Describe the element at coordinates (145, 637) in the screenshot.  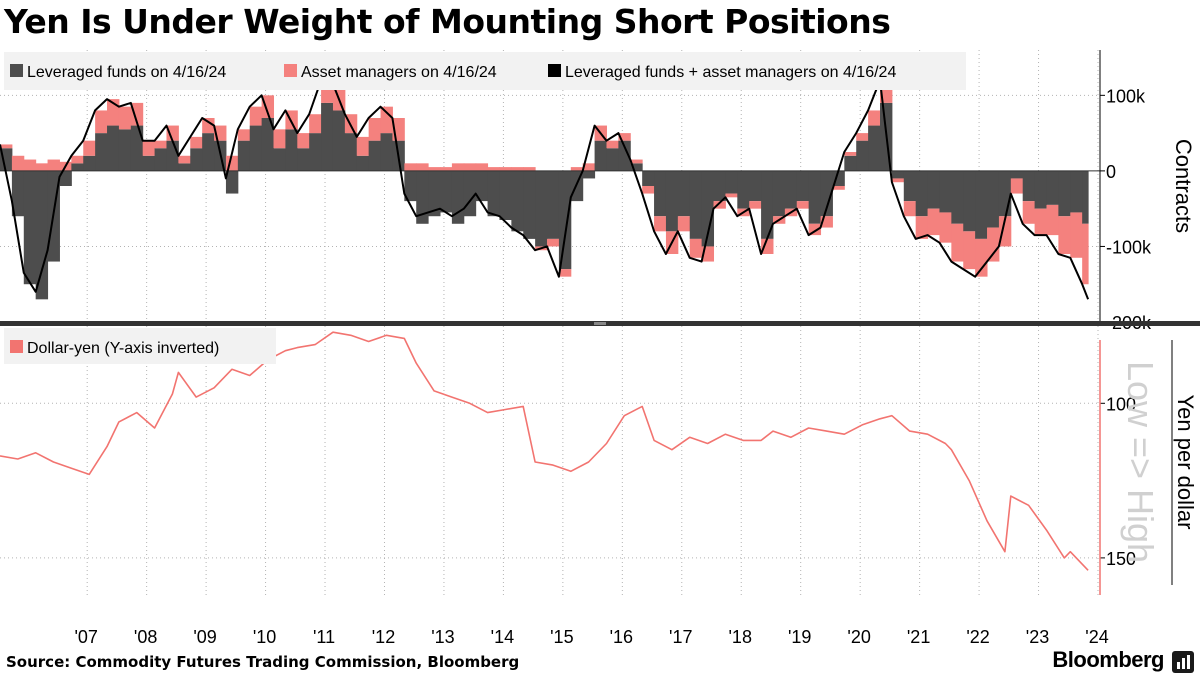
I see `x-tick-label: '08` at that location.